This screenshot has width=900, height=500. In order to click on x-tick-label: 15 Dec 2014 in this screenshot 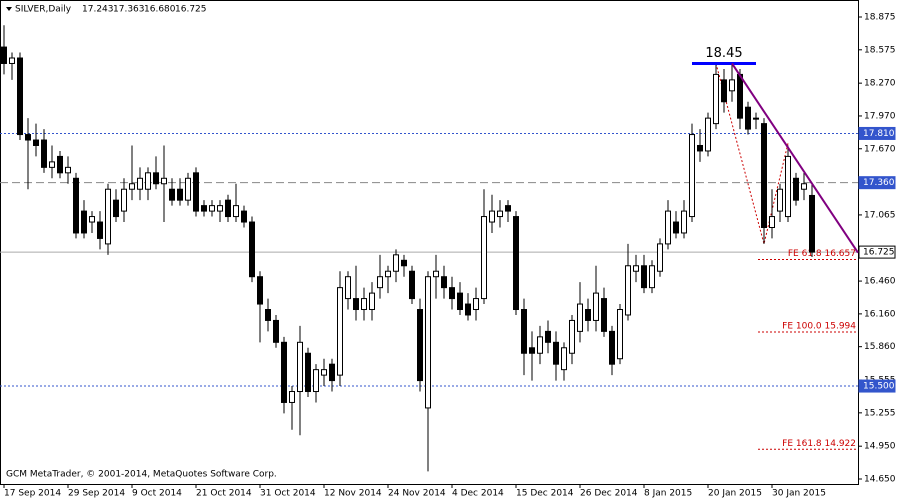, I will do `click(545, 494)`.